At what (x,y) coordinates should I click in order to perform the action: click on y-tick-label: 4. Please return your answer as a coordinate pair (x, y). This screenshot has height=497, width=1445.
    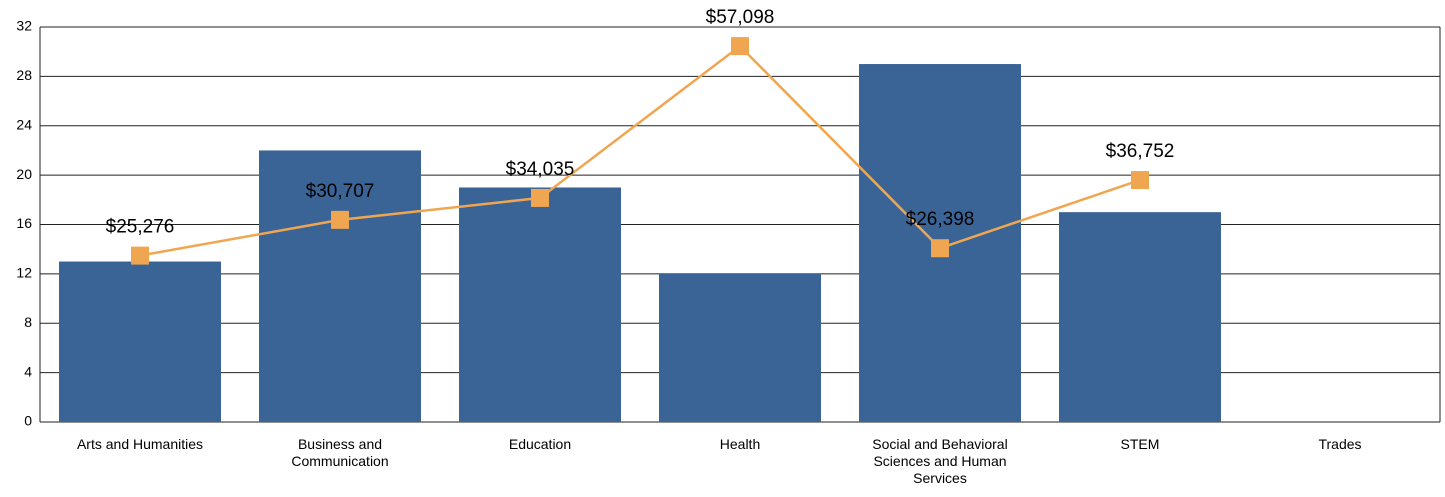
    Looking at the image, I should click on (28, 371).